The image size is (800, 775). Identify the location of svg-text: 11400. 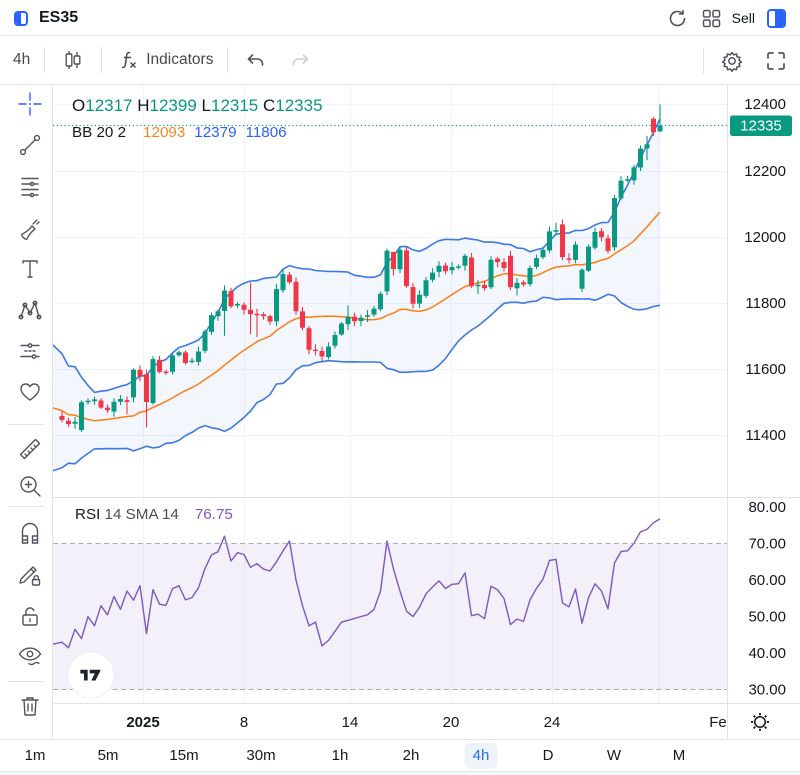
(765, 435).